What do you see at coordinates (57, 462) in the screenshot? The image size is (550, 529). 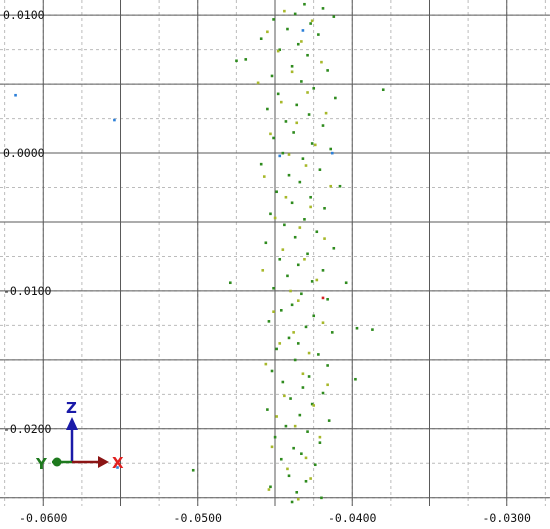 I see `y-axis-endpoint` at bounding box center [57, 462].